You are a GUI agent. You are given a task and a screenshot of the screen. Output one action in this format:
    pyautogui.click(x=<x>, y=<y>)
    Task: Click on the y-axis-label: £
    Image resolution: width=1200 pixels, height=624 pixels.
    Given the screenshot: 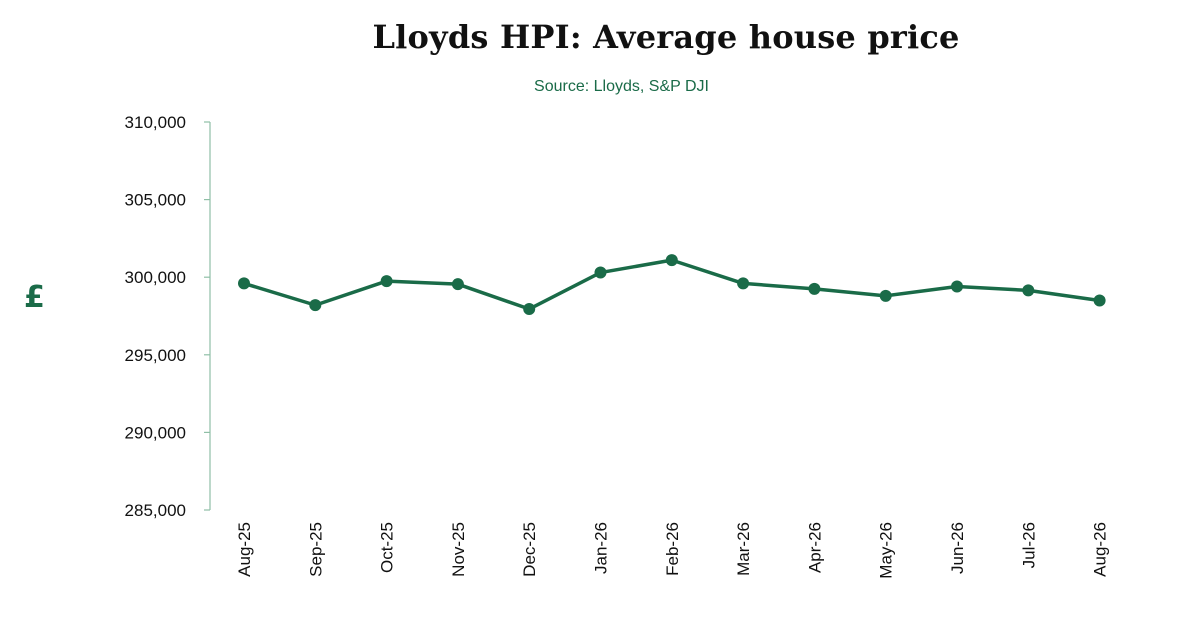 What is the action you would take?
    pyautogui.click(x=34, y=297)
    